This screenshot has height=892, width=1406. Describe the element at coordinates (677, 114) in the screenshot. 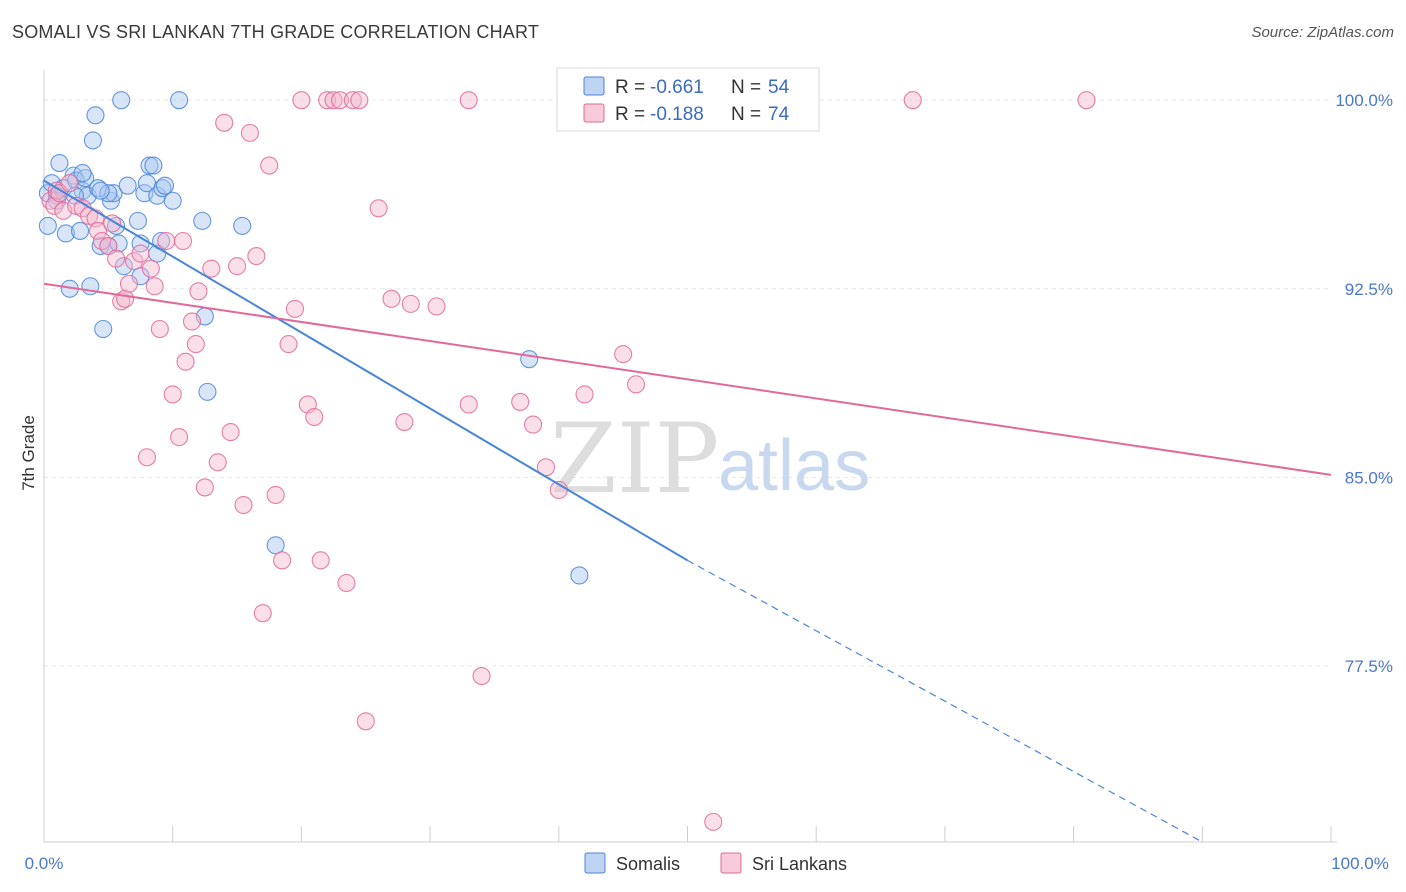

I see `legend-r-value-sri-lankans: -0.188` at that location.